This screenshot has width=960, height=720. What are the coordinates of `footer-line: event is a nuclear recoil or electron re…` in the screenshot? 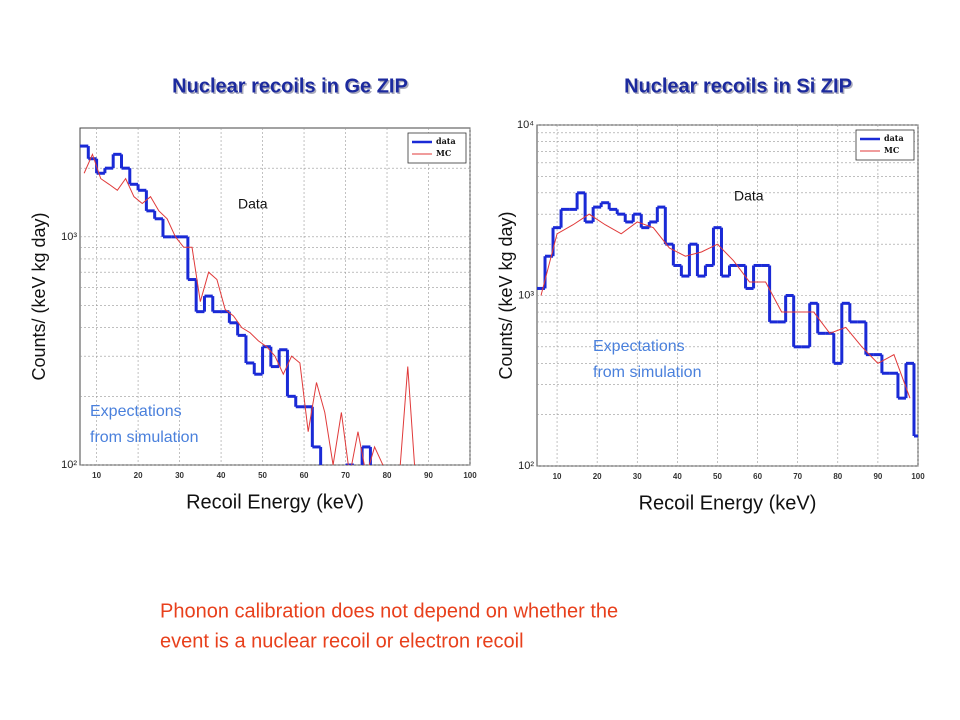 It's located at (342, 641).